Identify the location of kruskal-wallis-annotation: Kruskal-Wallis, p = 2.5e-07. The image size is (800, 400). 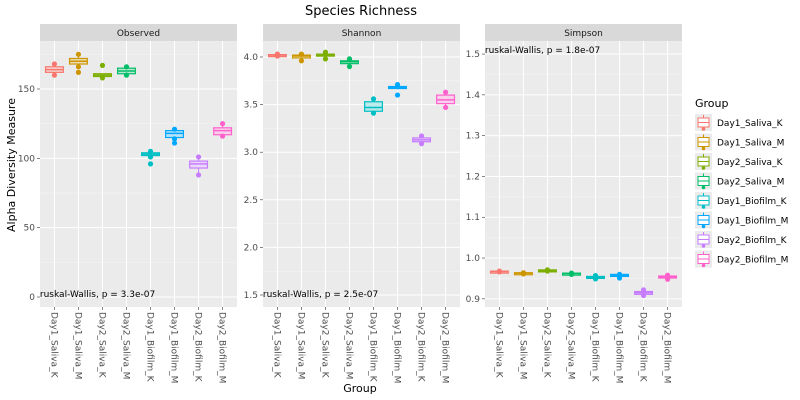
(317, 295).